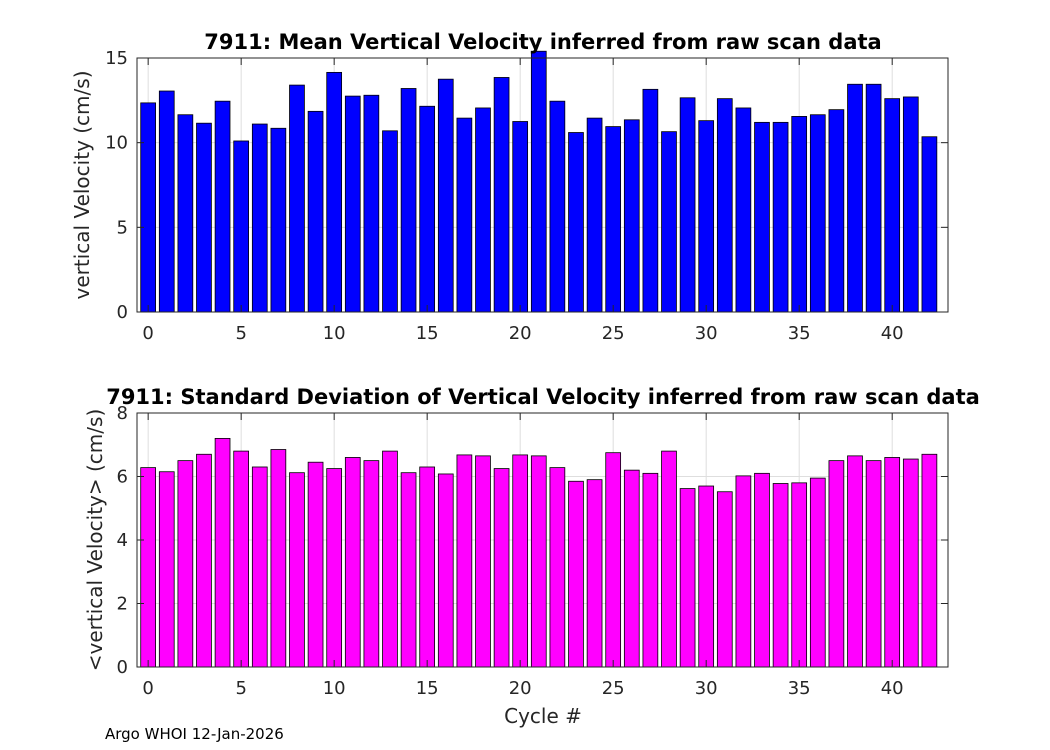 This screenshot has width=1050, height=750. I want to click on mean-velocity-ytick-label: 5, so click(122, 227).